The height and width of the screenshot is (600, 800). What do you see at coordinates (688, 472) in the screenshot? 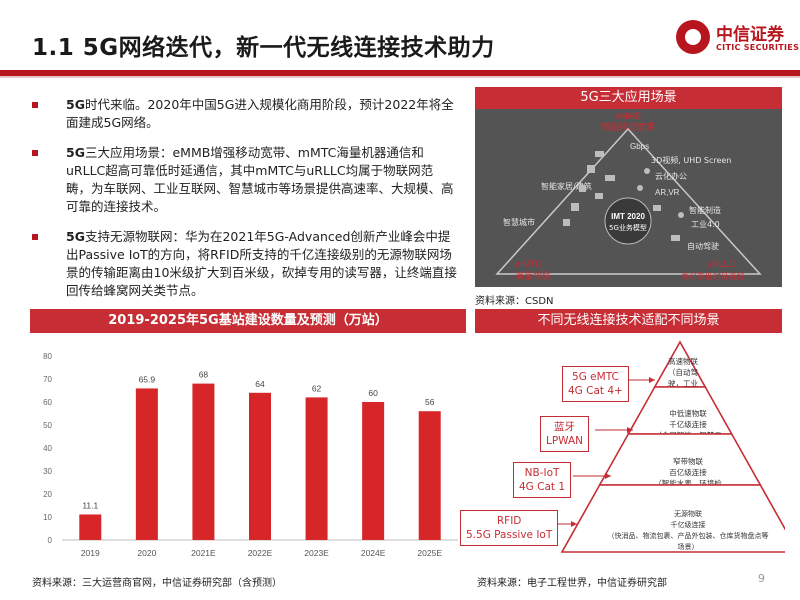
I see `pyramid-level-text: 百亿级连接` at bounding box center [688, 472].